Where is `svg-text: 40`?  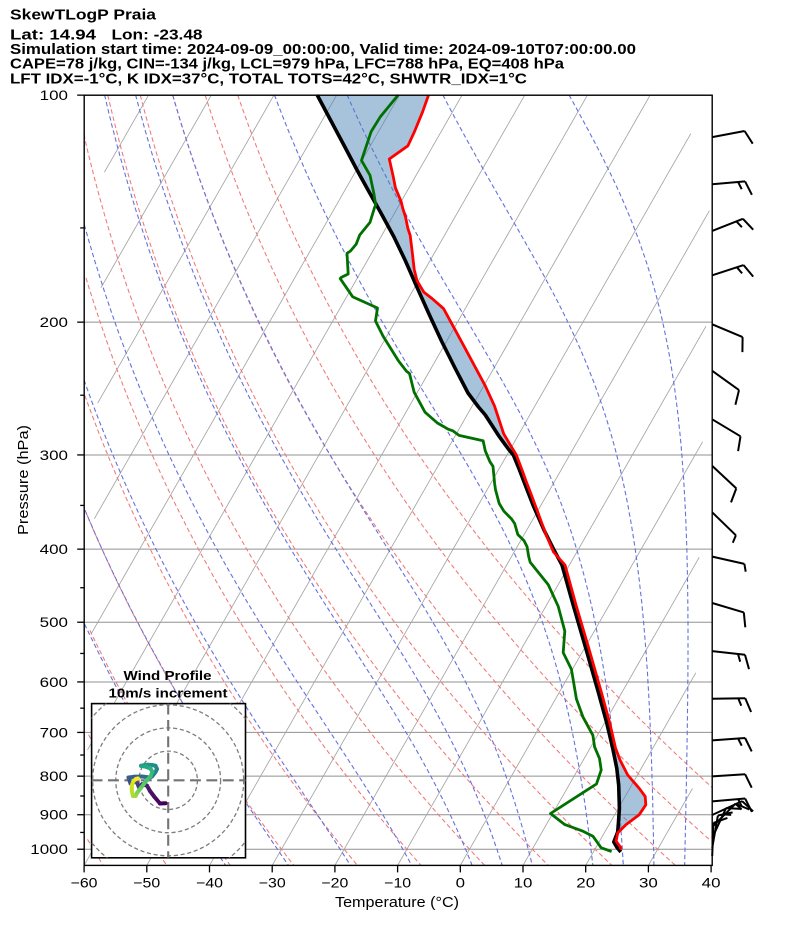 svg-text: 40 is located at coordinates (711, 883).